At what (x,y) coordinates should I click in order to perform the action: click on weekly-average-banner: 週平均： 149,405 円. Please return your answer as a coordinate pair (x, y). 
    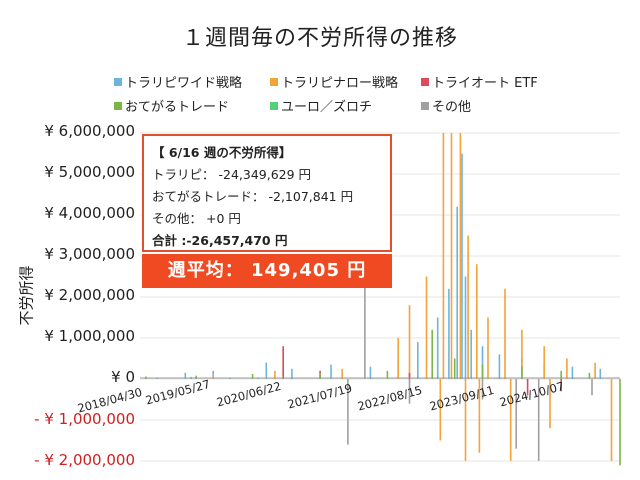
    Looking at the image, I should click on (267, 271).